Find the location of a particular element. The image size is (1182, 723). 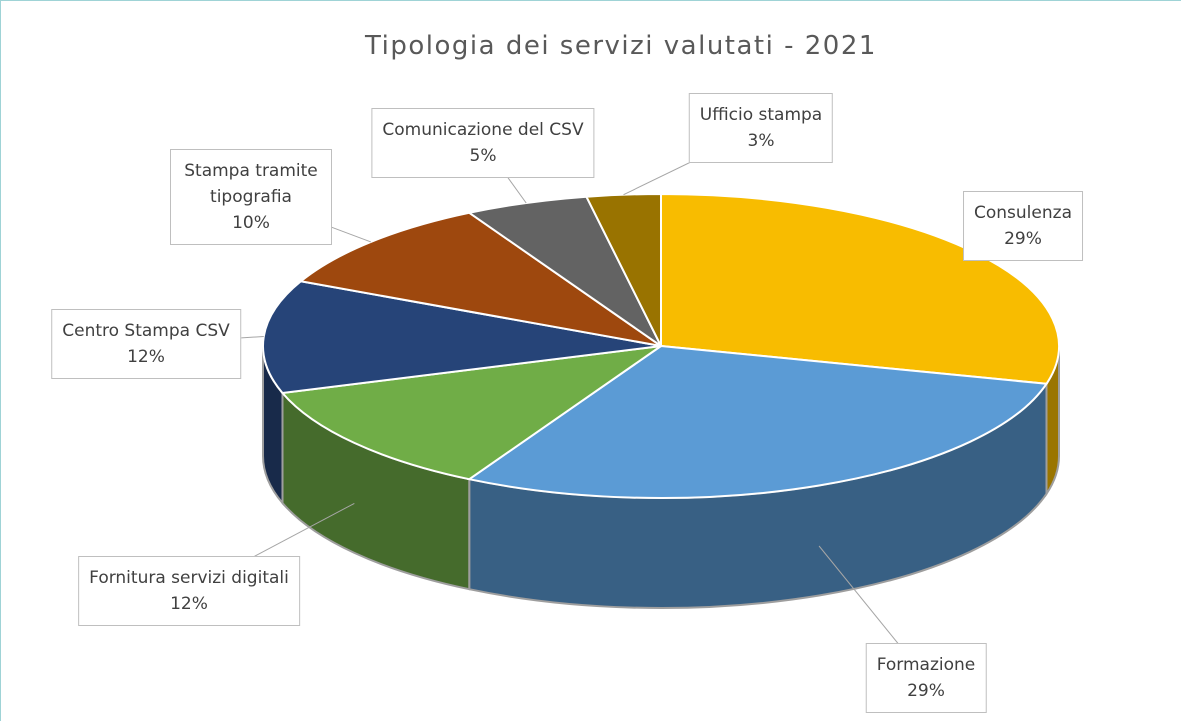

label-name: Fornitura servizi digitali is located at coordinates (189, 578).